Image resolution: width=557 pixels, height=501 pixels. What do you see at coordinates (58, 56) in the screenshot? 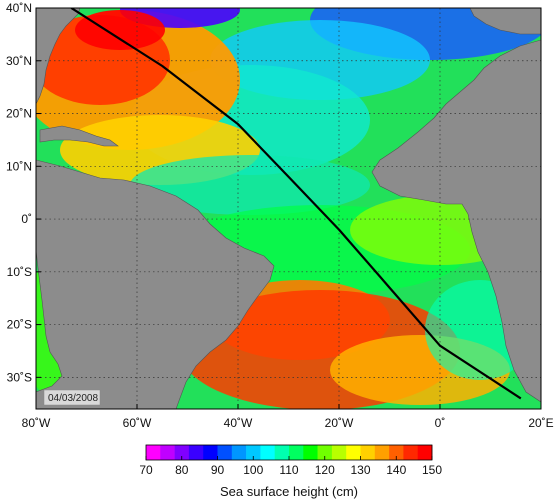
I see `north-america-land` at bounding box center [58, 56].